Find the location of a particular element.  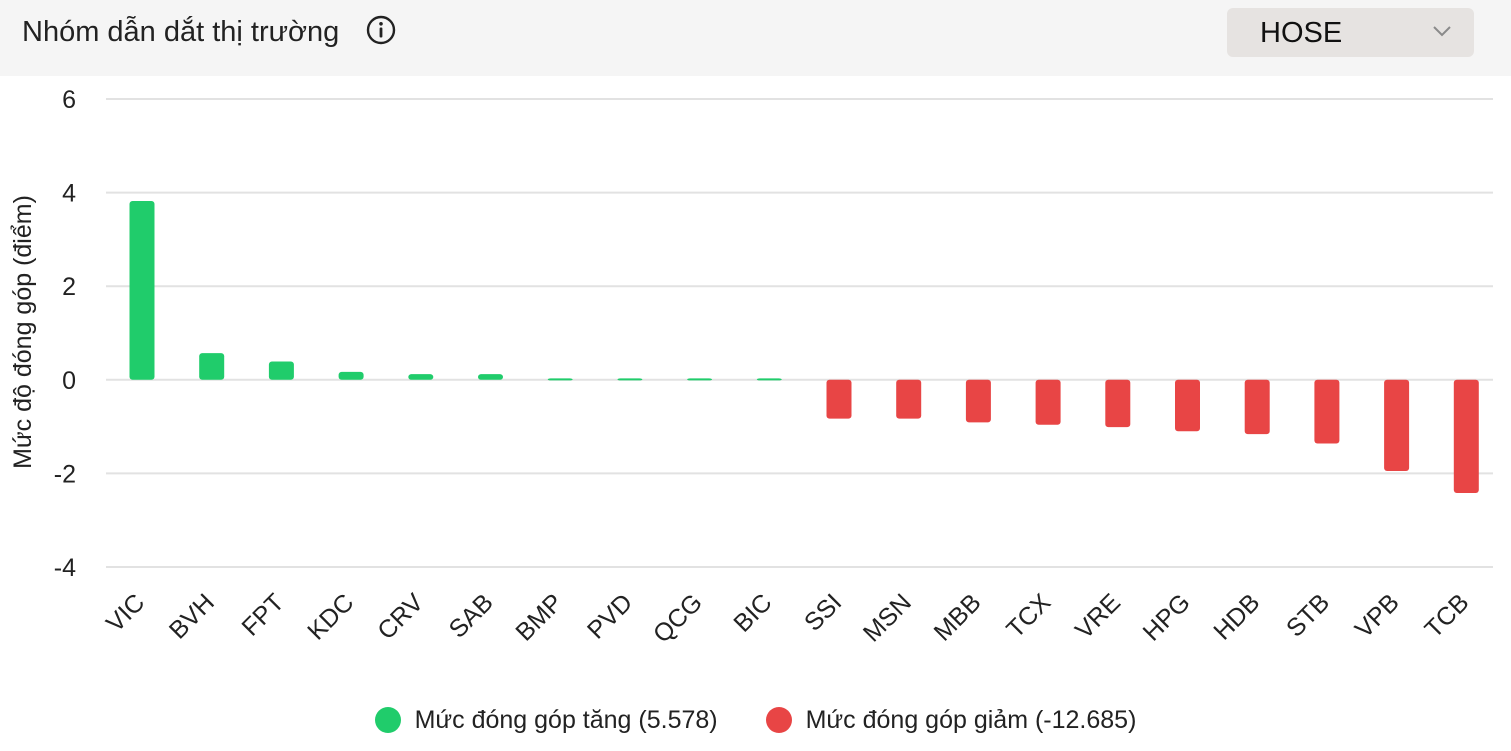

chevron-down-icon is located at coordinates (1442, 31).